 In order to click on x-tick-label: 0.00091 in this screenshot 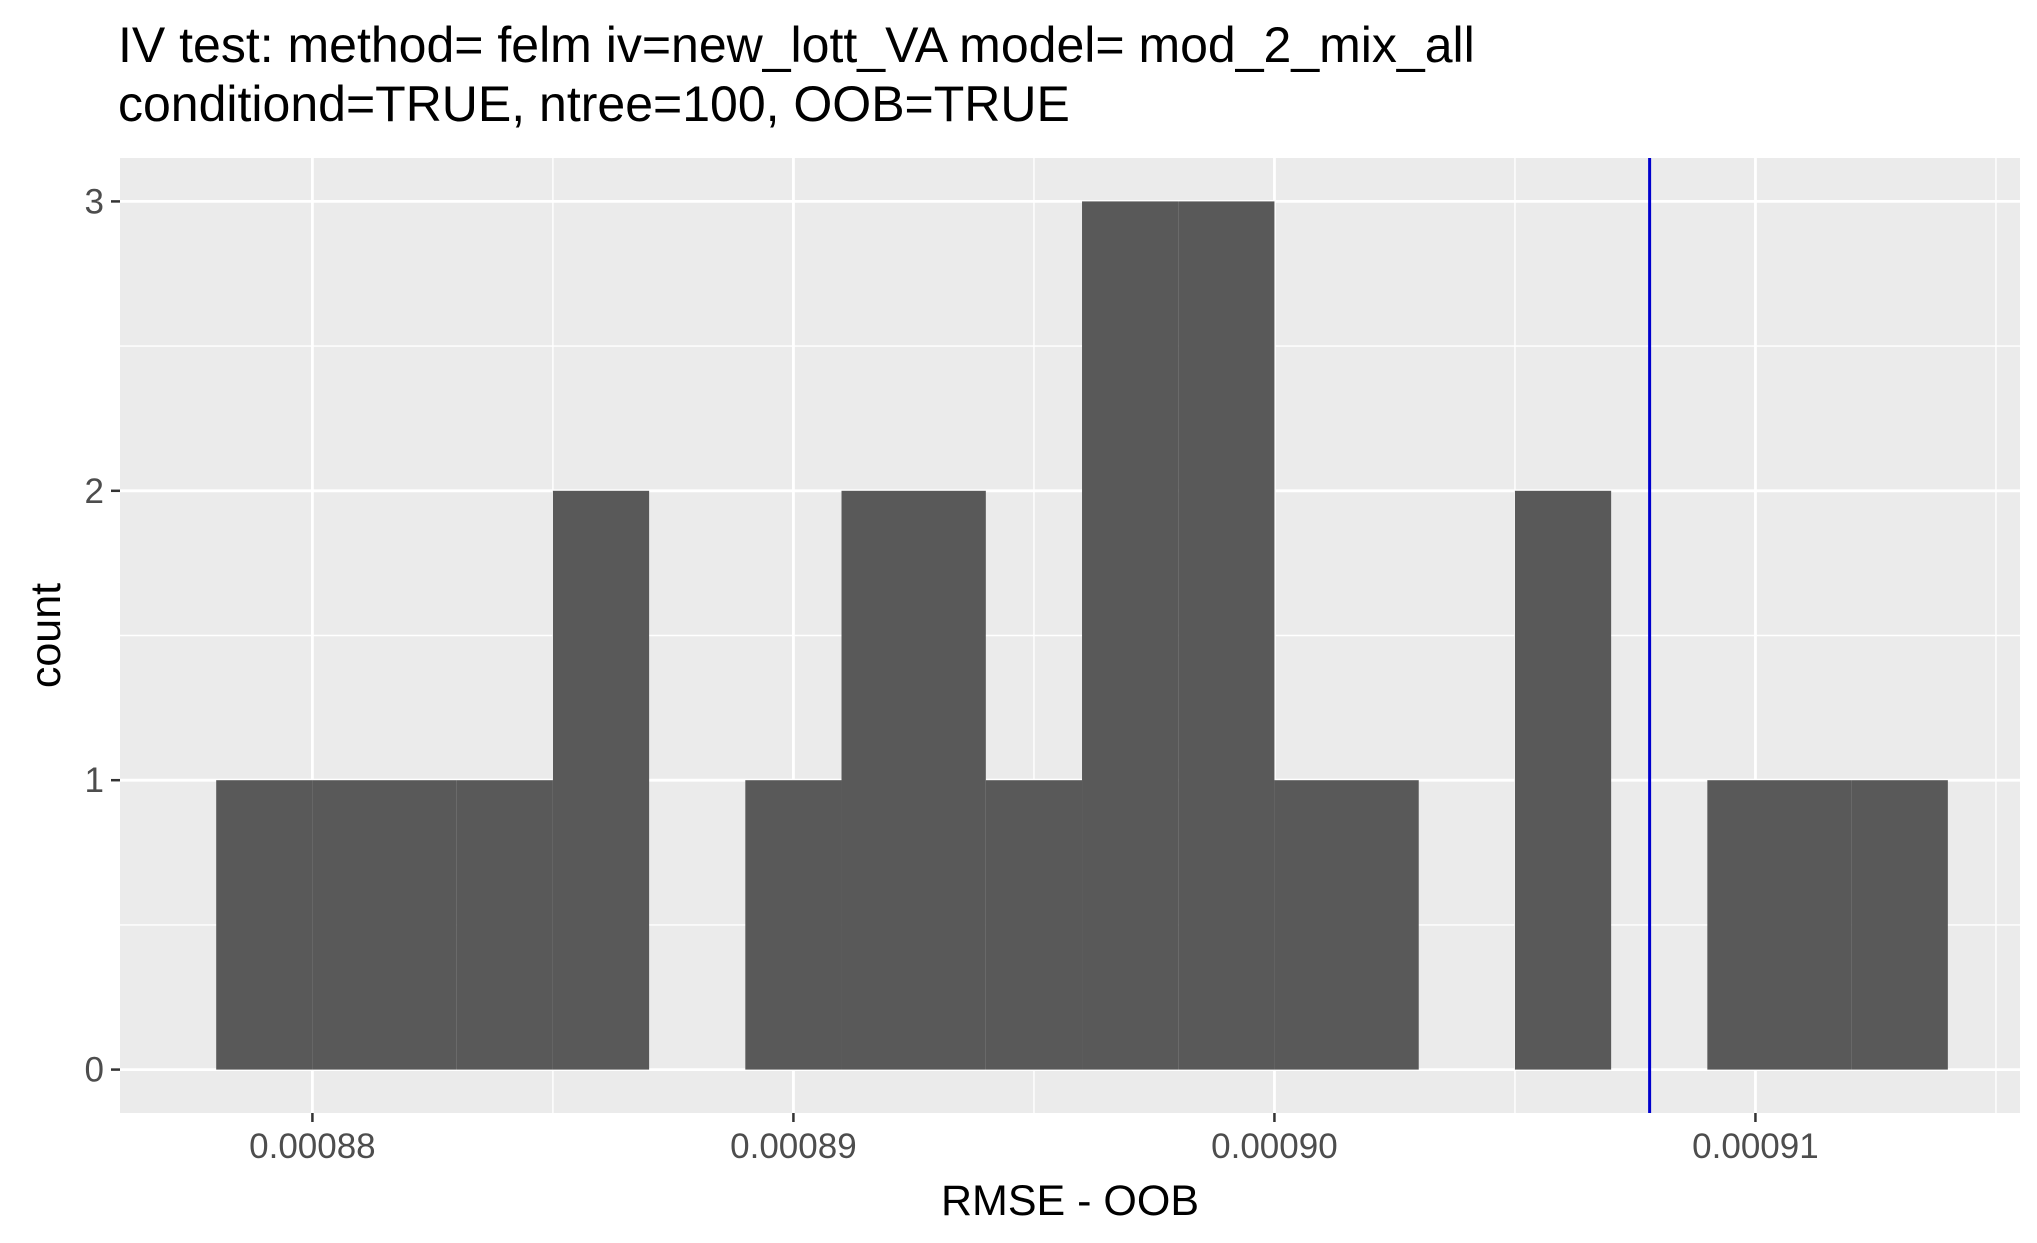, I will do `click(1755, 1146)`.